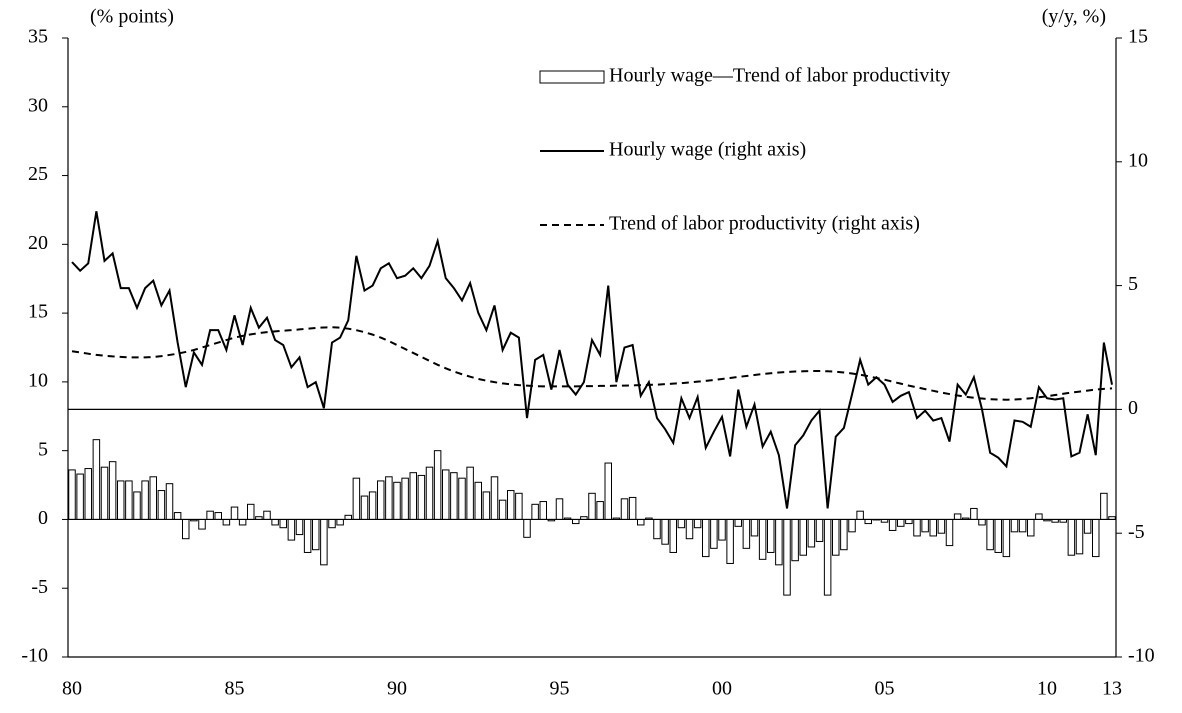 The height and width of the screenshot is (713, 1182). I want to click on x-tick-label: 13, so click(1112, 689).